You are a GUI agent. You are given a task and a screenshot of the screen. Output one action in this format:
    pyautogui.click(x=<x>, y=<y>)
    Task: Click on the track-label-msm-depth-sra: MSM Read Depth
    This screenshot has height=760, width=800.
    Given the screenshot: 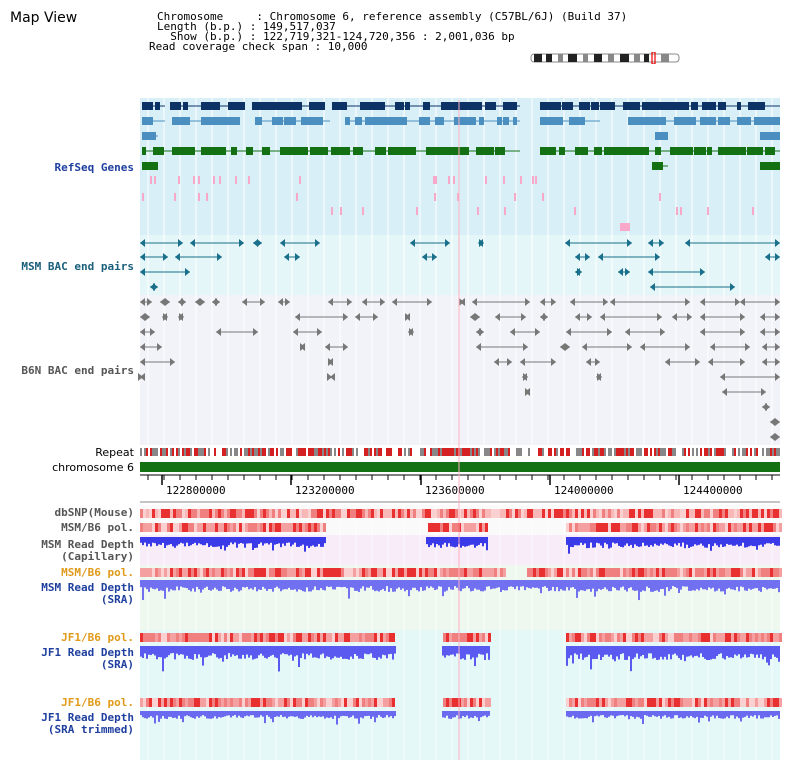 What is the action you would take?
    pyautogui.click(x=87, y=587)
    